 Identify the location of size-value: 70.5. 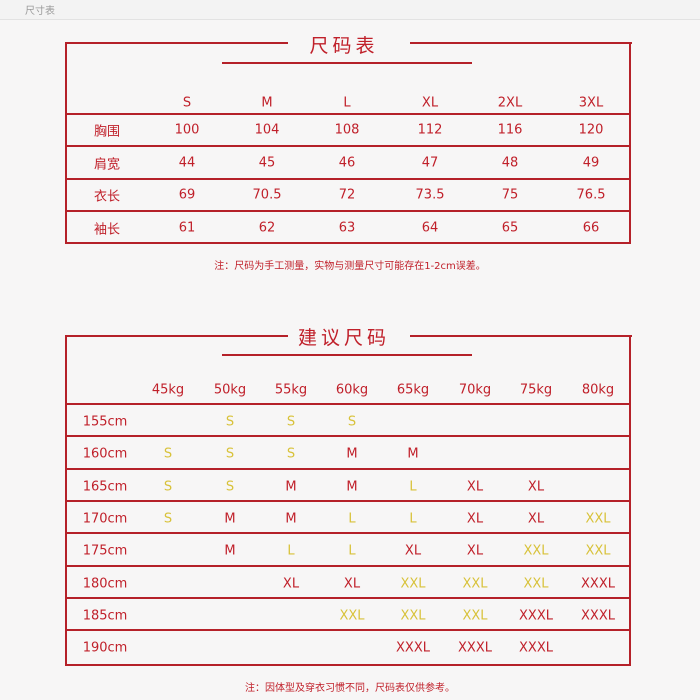
(267, 195).